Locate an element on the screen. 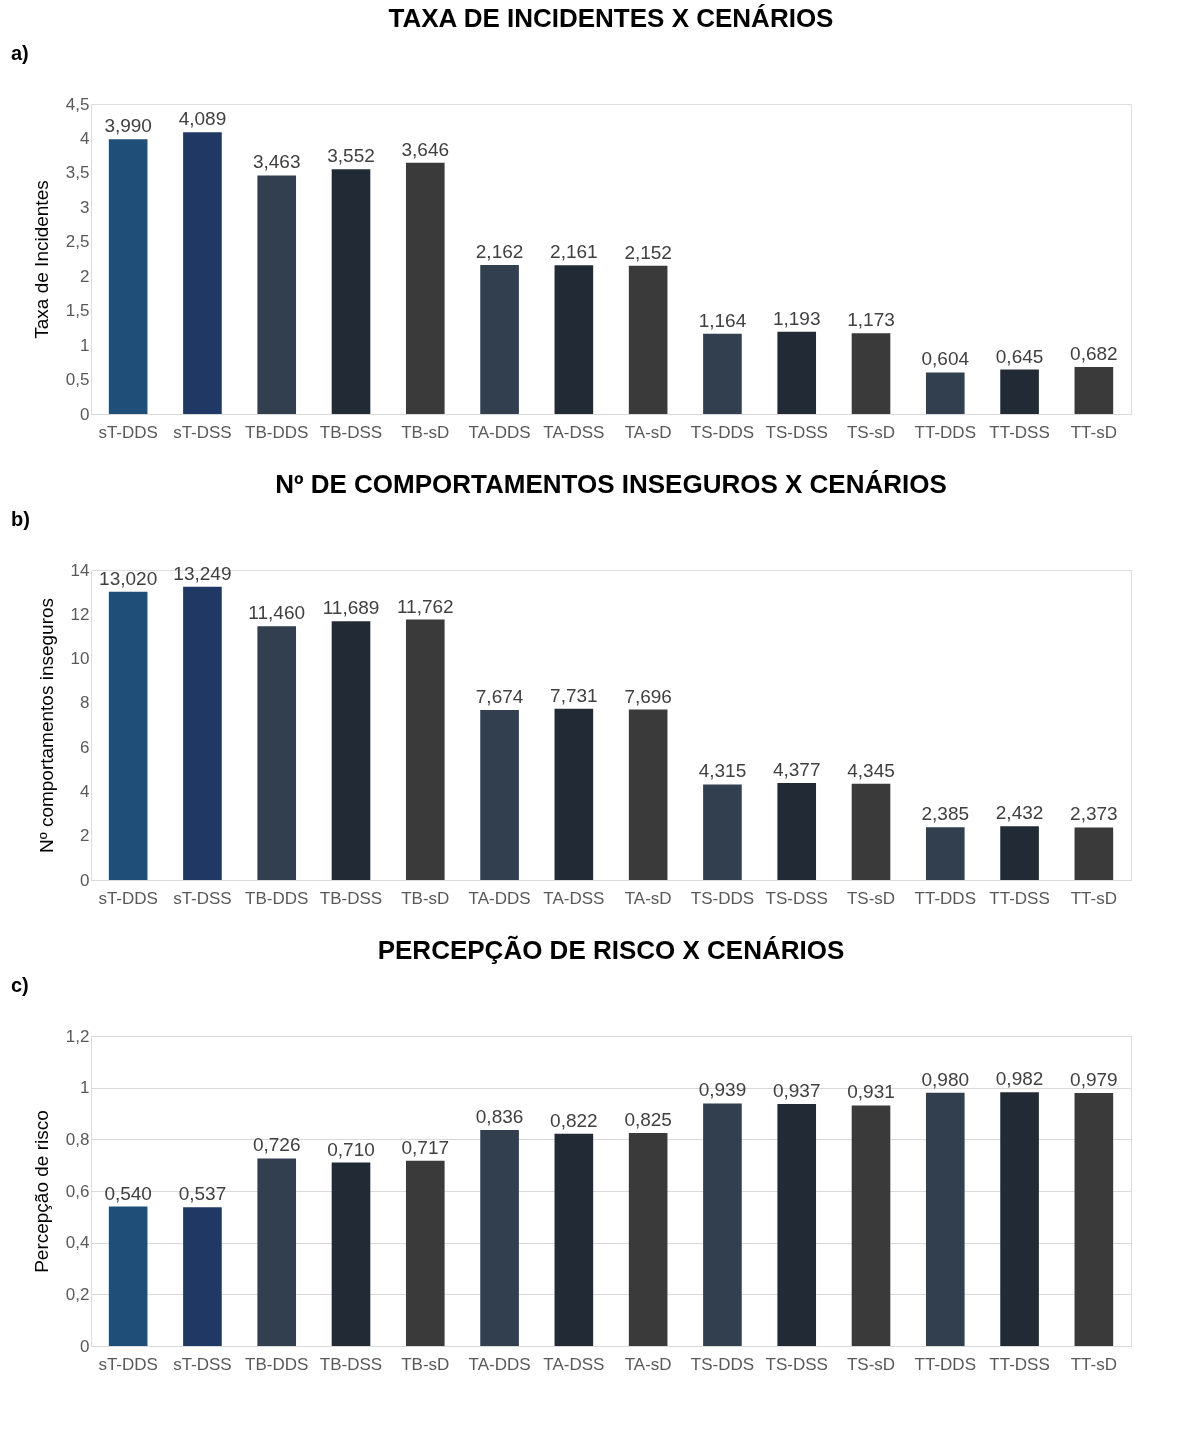 The height and width of the screenshot is (1449, 1190). data-label: 3,646 is located at coordinates (425, 149).